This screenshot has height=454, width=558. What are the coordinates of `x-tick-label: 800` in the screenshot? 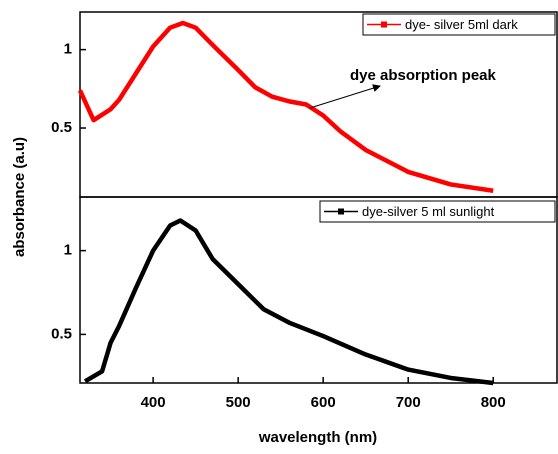 It's located at (493, 402).